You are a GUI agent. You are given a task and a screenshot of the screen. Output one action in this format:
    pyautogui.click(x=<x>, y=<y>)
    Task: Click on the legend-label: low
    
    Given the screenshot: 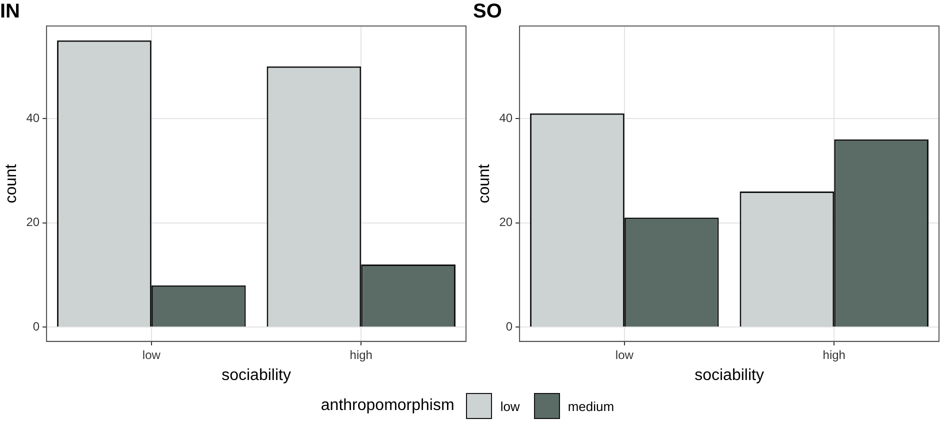 What is the action you would take?
    pyautogui.click(x=510, y=406)
    